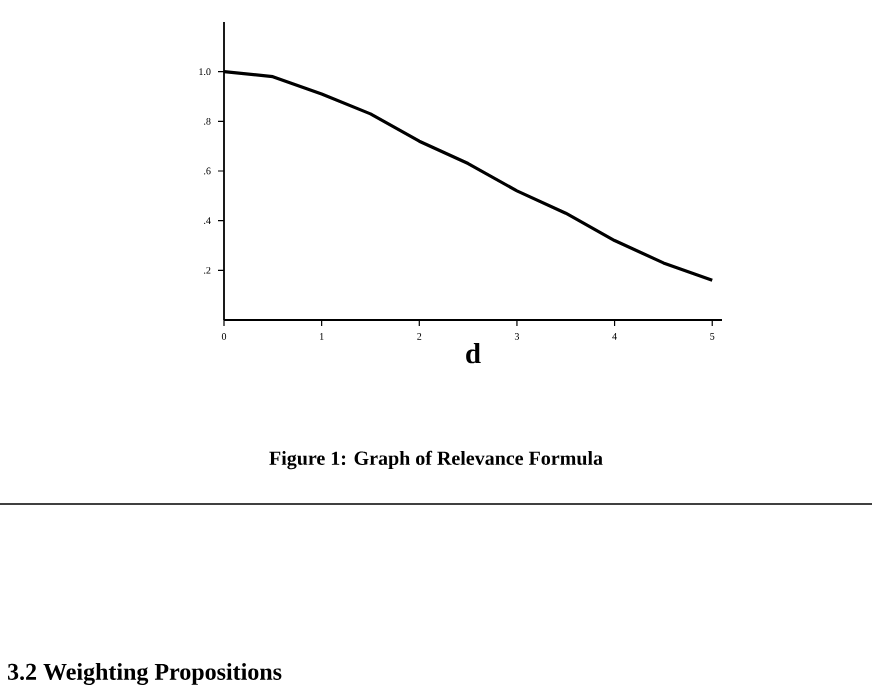  Describe the element at coordinates (473, 353) in the screenshot. I see `x-axis-title: d` at that location.